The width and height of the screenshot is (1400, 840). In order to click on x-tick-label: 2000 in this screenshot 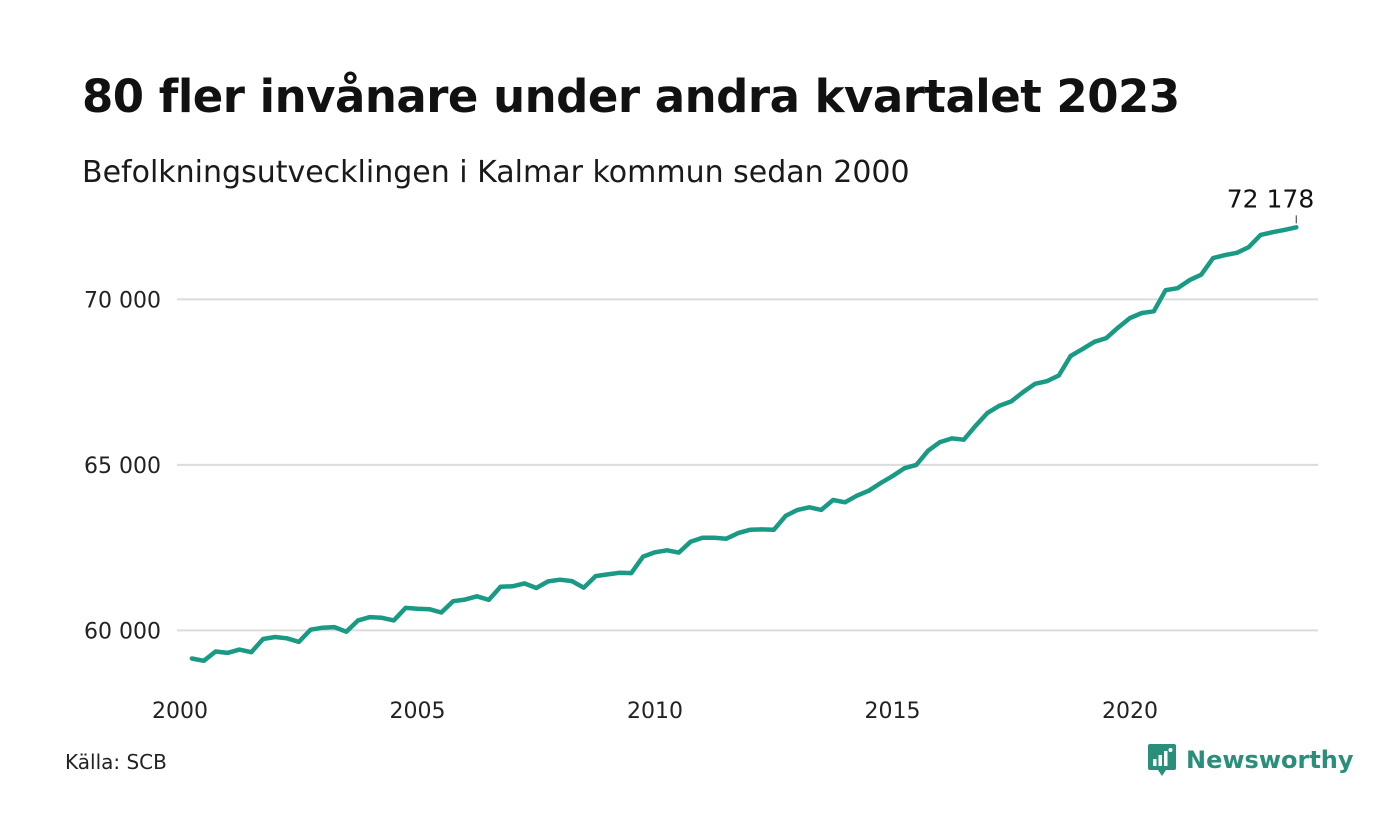, I will do `click(180, 711)`.